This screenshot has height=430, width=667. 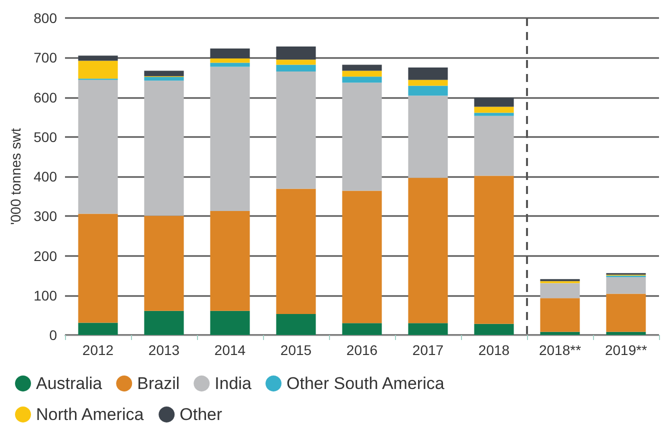 I want to click on y-tick-label: 500, so click(x=46, y=136).